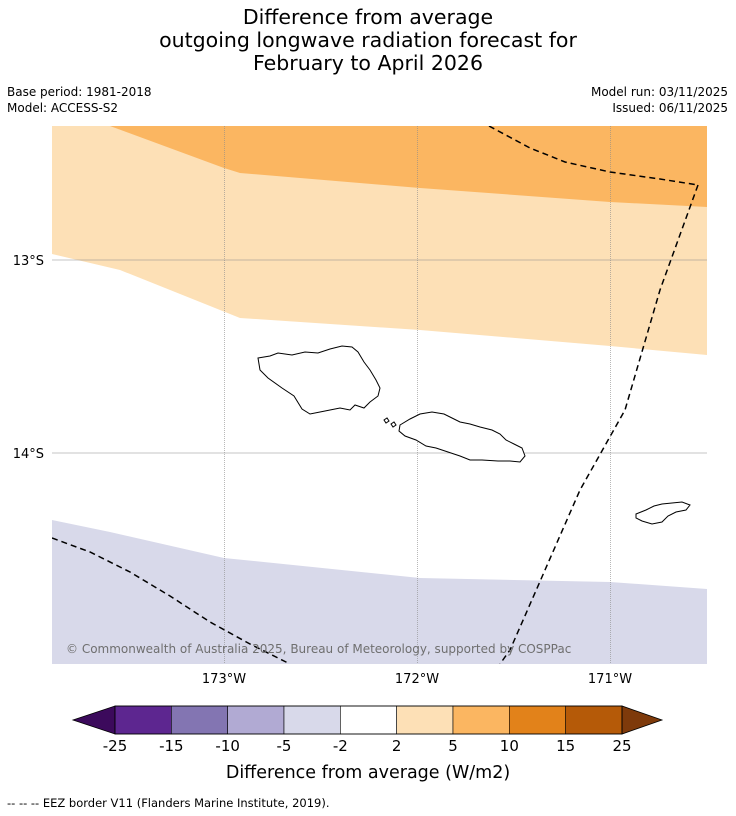  Describe the element at coordinates (79, 92) in the screenshot. I see `base-period: Base period: 1981-2018` at that location.